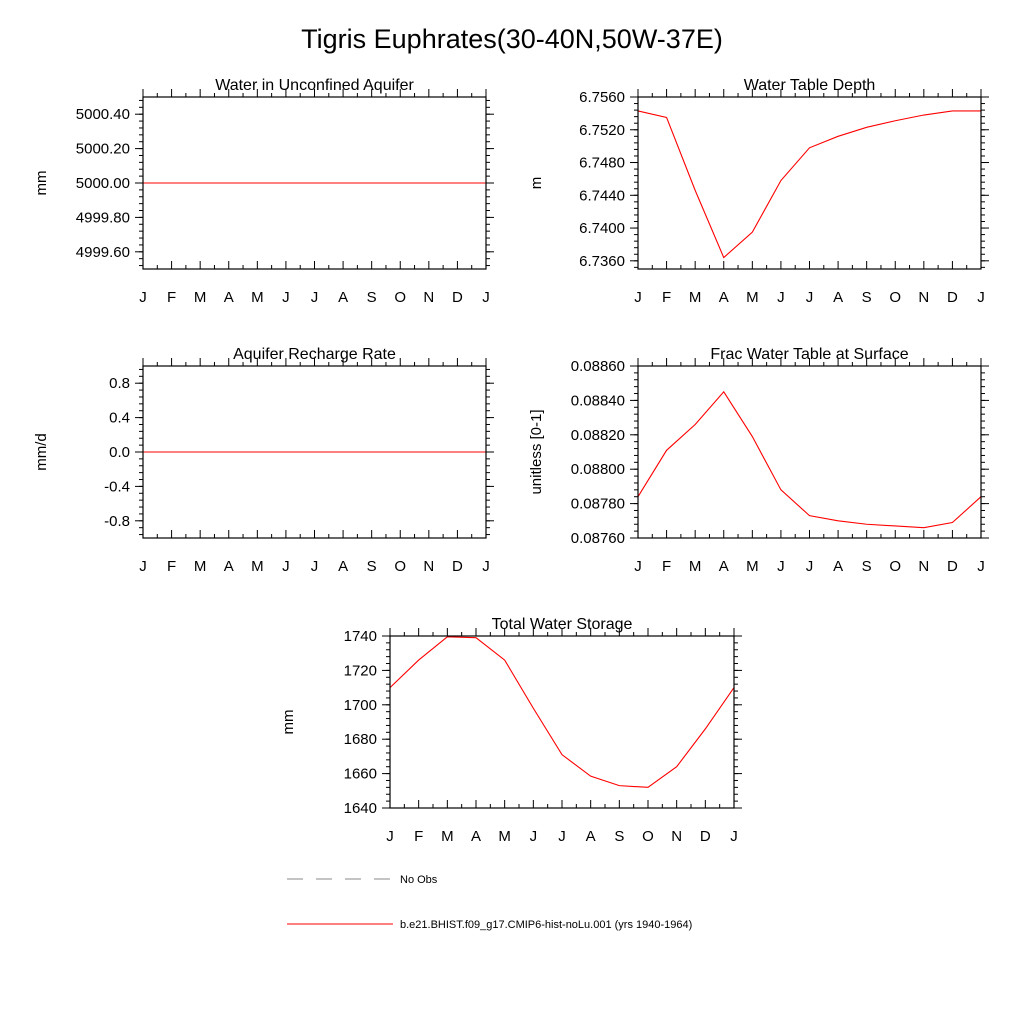 This screenshot has height=1029, width=1024. I want to click on y-tick-label: 6.7520, so click(602, 130).